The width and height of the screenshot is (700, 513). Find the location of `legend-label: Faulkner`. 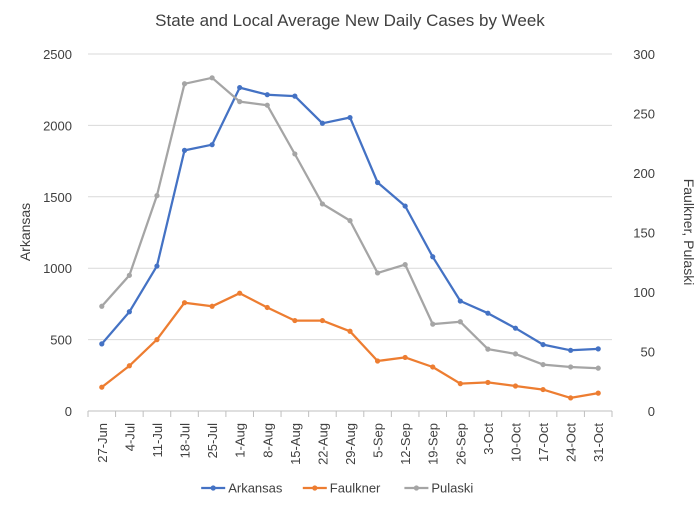

legend-label: Faulkner is located at coordinates (355, 488).